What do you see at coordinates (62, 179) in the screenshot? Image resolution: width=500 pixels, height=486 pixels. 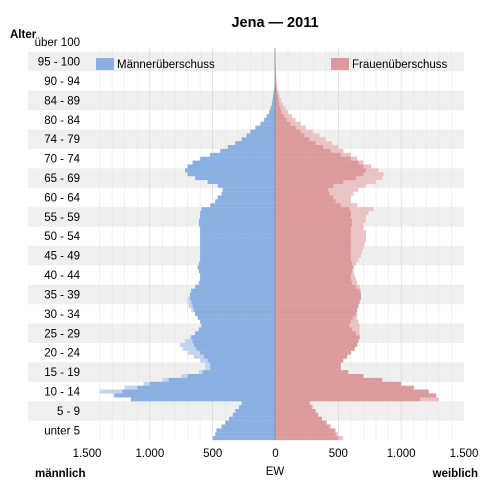 I see `age-group-label: 65 - 69` at bounding box center [62, 179].